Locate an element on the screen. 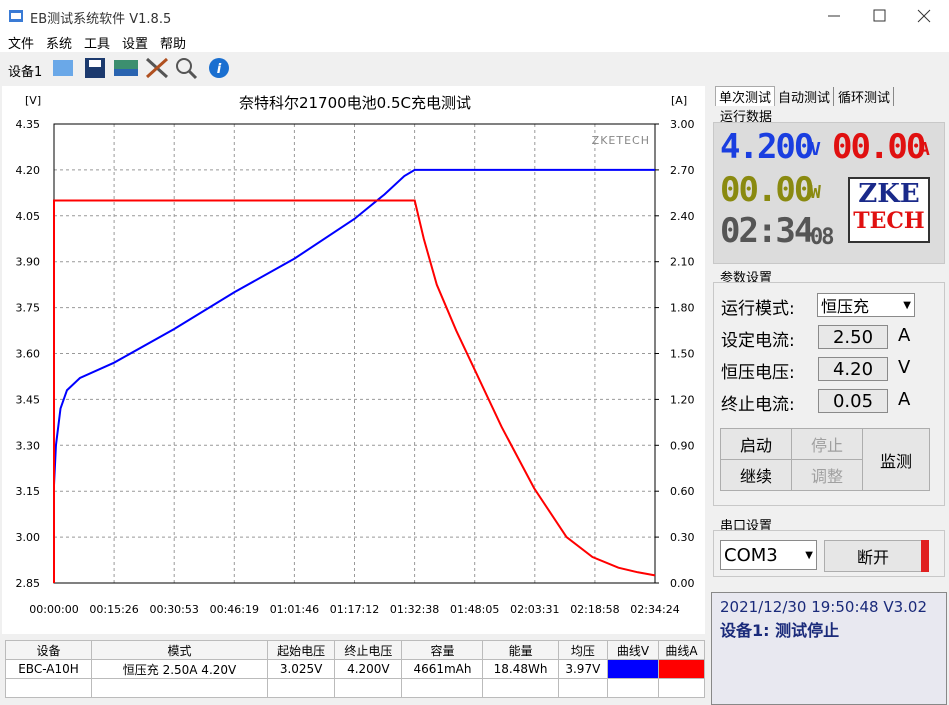 The image size is (949, 705). cell: 4.200V is located at coordinates (368, 669).